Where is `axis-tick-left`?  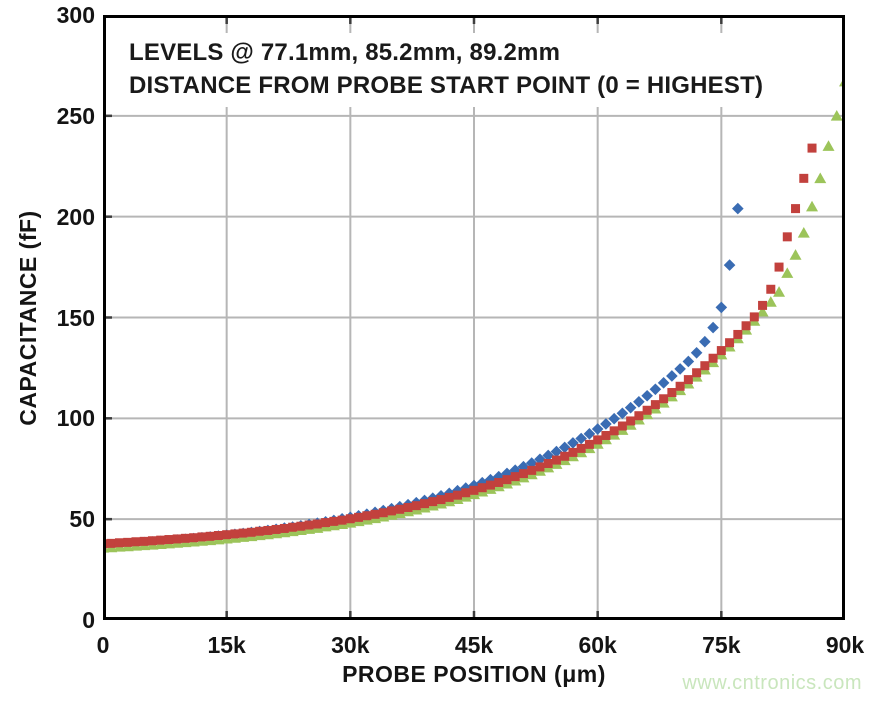
axis-tick-left is located at coordinates (107, 519).